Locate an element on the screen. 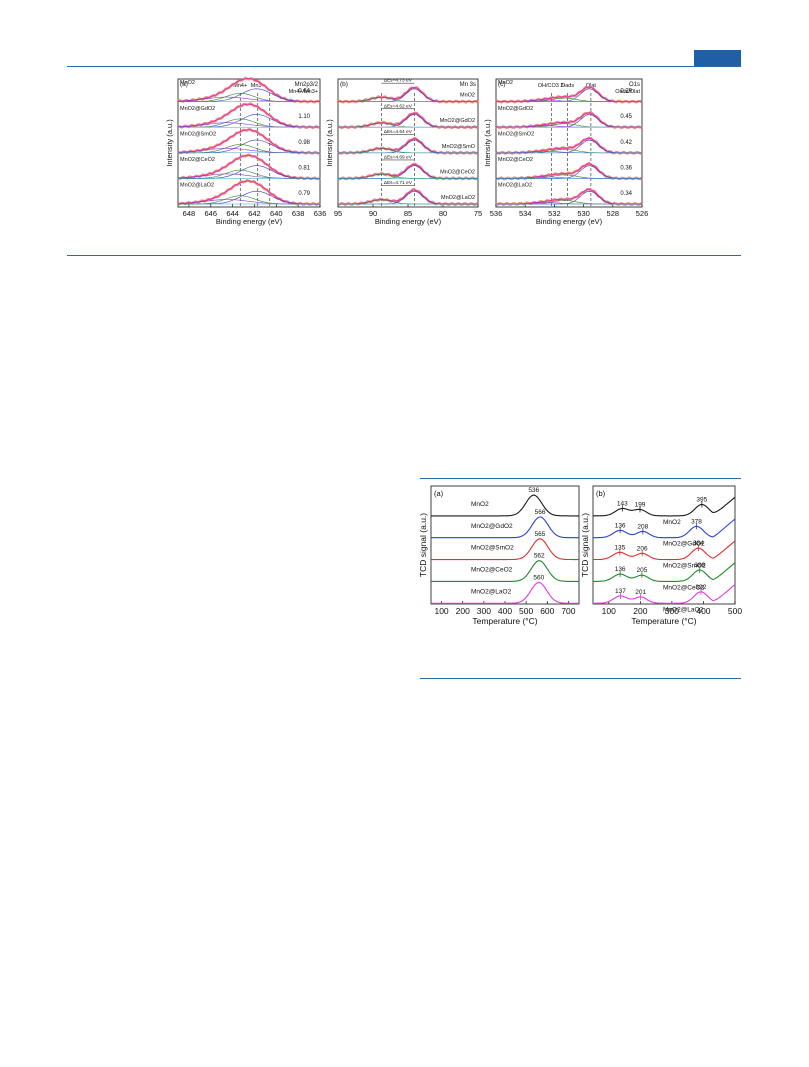 The width and height of the screenshot is (809, 1067). tpr-peak-label: 205 is located at coordinates (641, 570).